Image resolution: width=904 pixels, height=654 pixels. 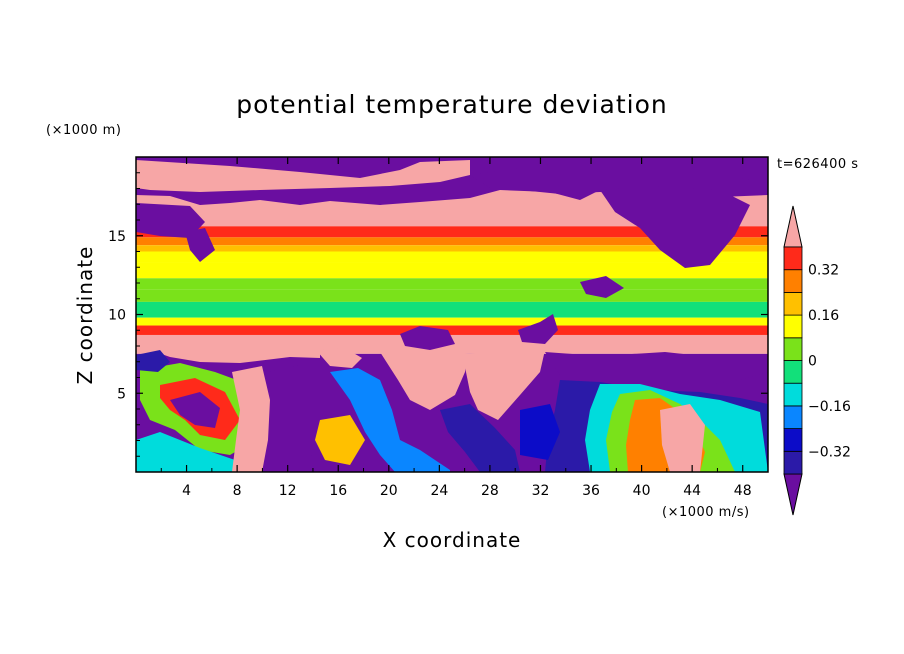 What do you see at coordinates (692, 491) in the screenshot?
I see `x-tick-label: 44` at bounding box center [692, 491].